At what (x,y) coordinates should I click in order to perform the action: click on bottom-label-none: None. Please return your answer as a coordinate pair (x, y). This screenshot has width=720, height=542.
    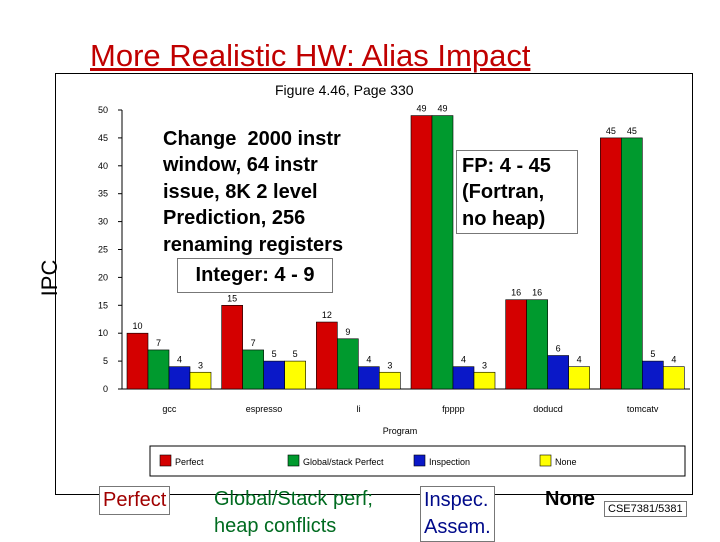
    Looking at the image, I should click on (570, 499).